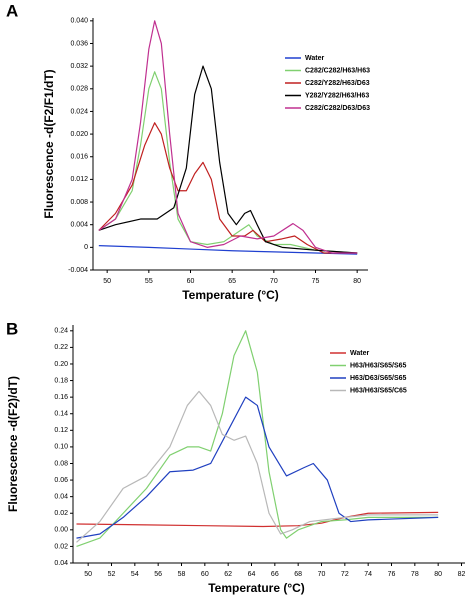 The height and width of the screenshot is (600, 465). Describe the element at coordinates (61, 447) in the screenshot. I see `y-tick-label: 0.10` at that location.